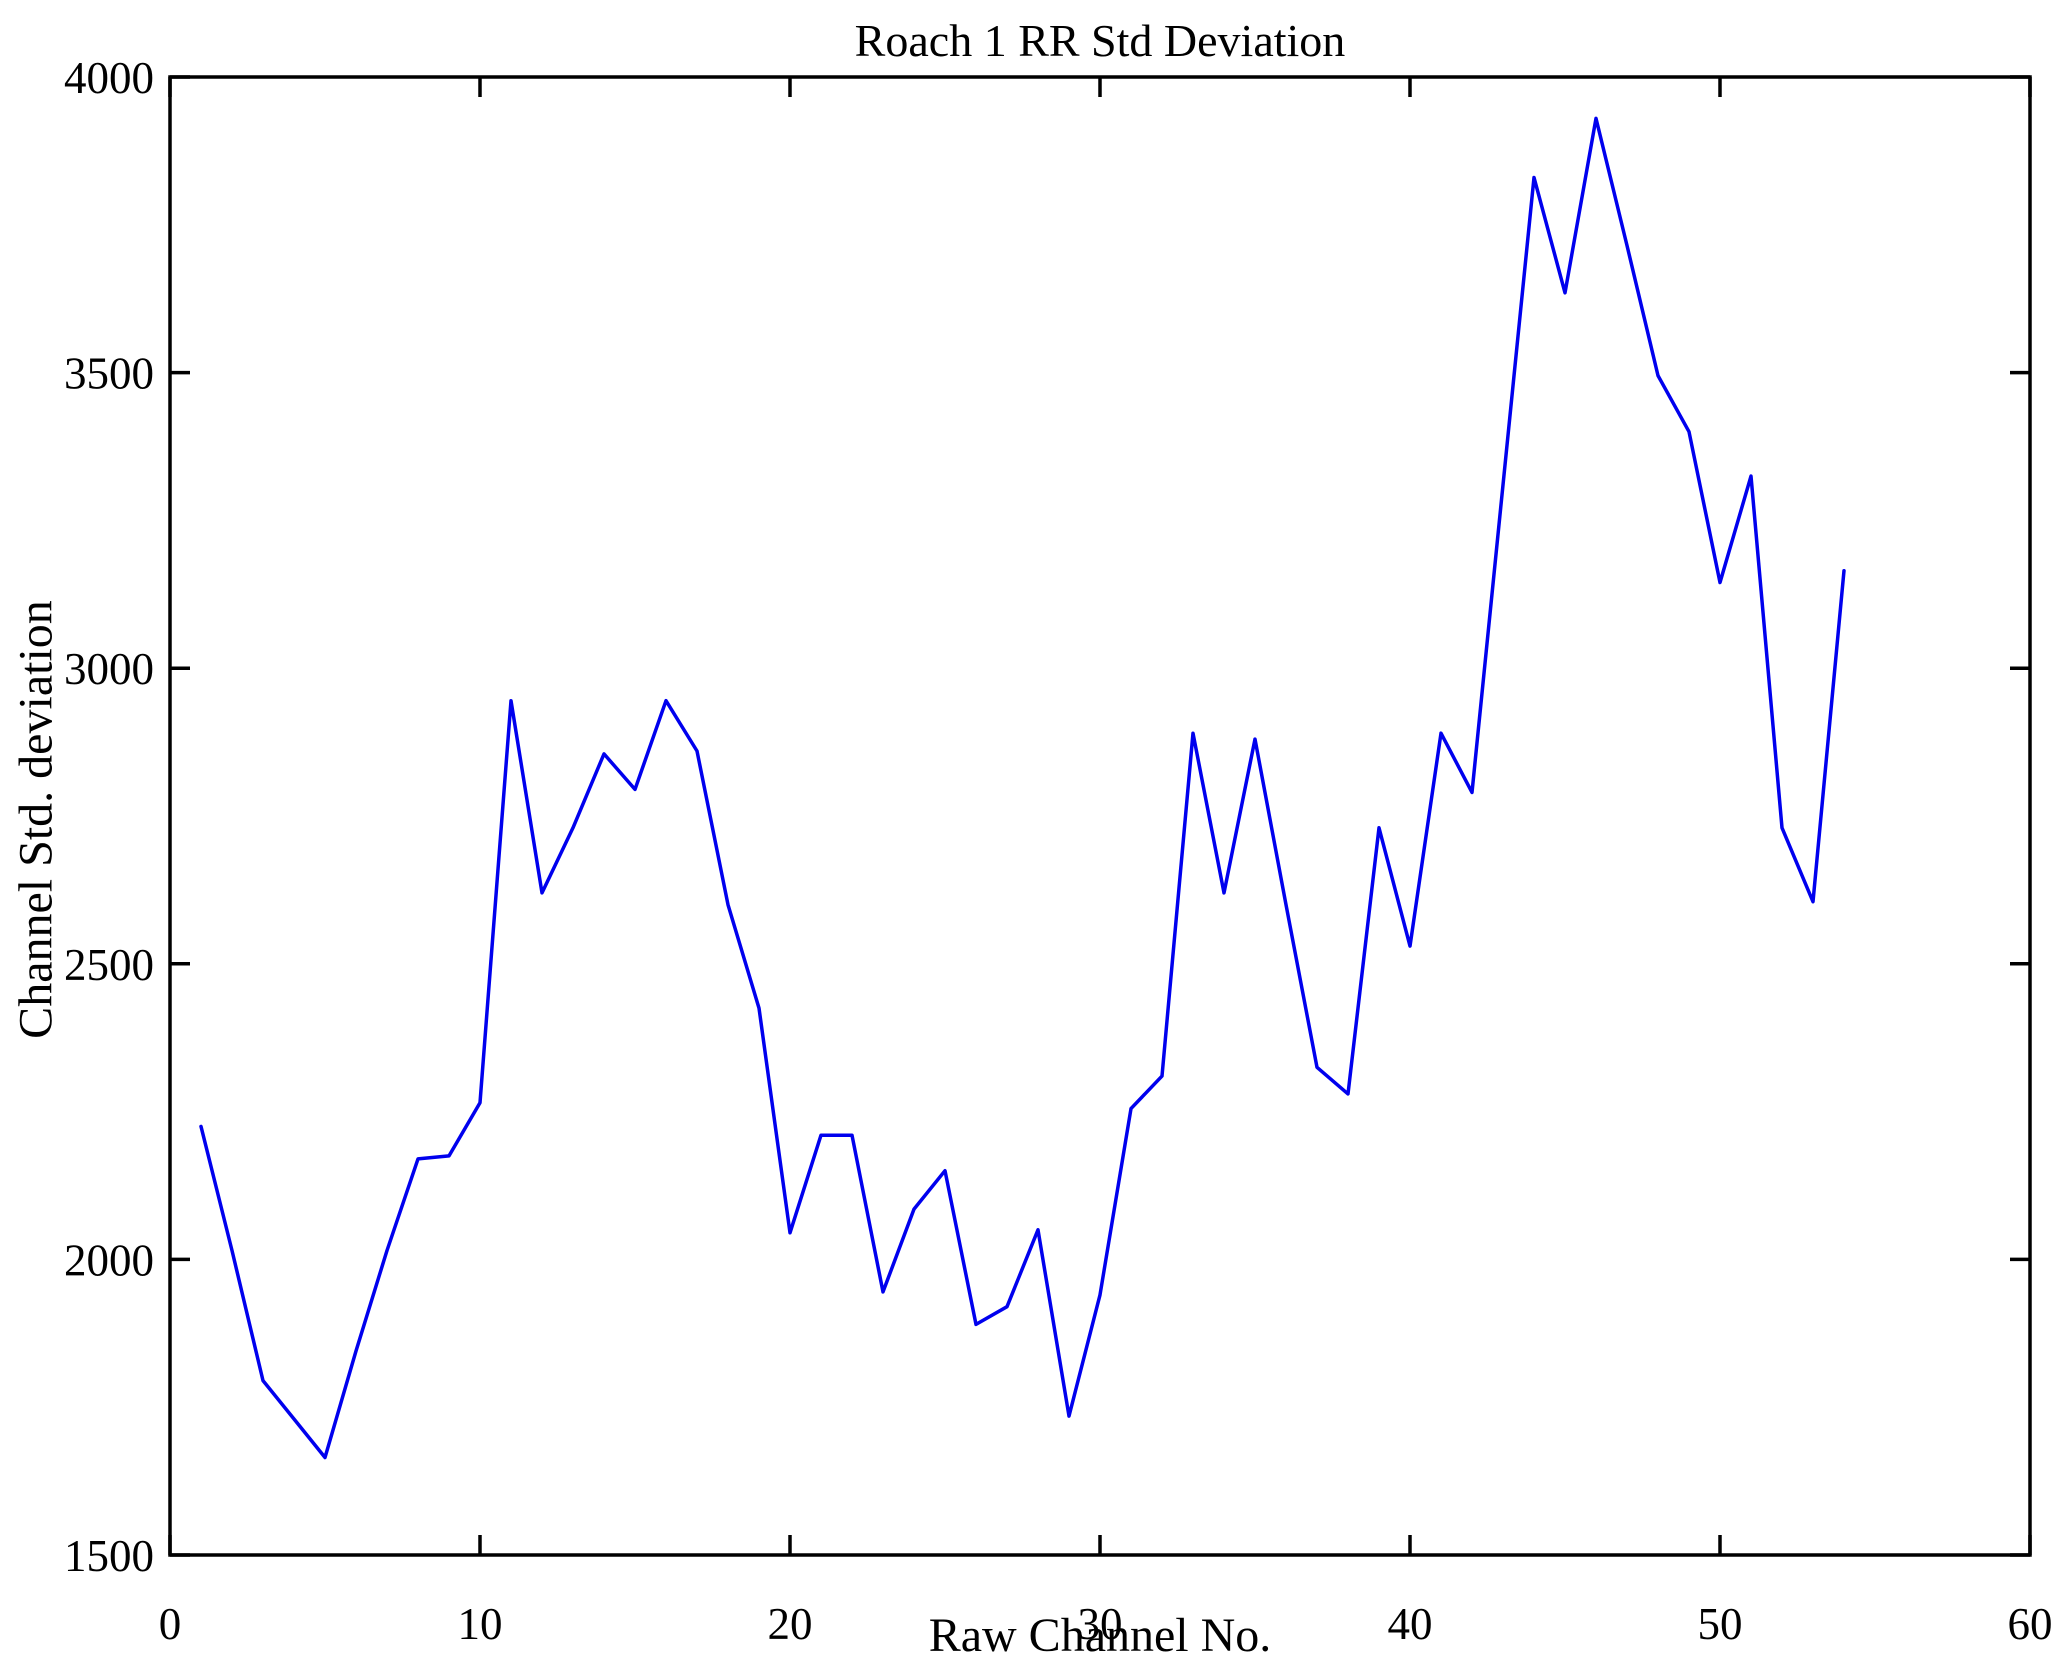  Describe the element at coordinates (790, 1624) in the screenshot. I see `x-tick-label: 20` at that location.